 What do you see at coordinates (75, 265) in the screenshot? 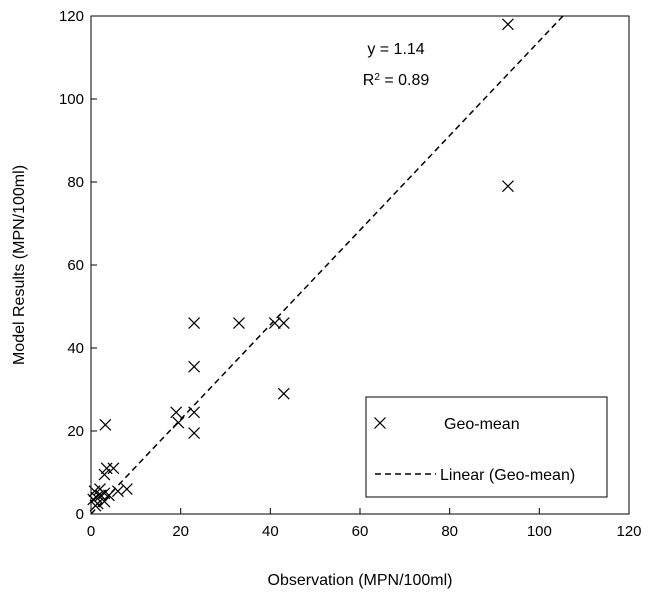
I see `y-tick-label: 60` at bounding box center [75, 265].